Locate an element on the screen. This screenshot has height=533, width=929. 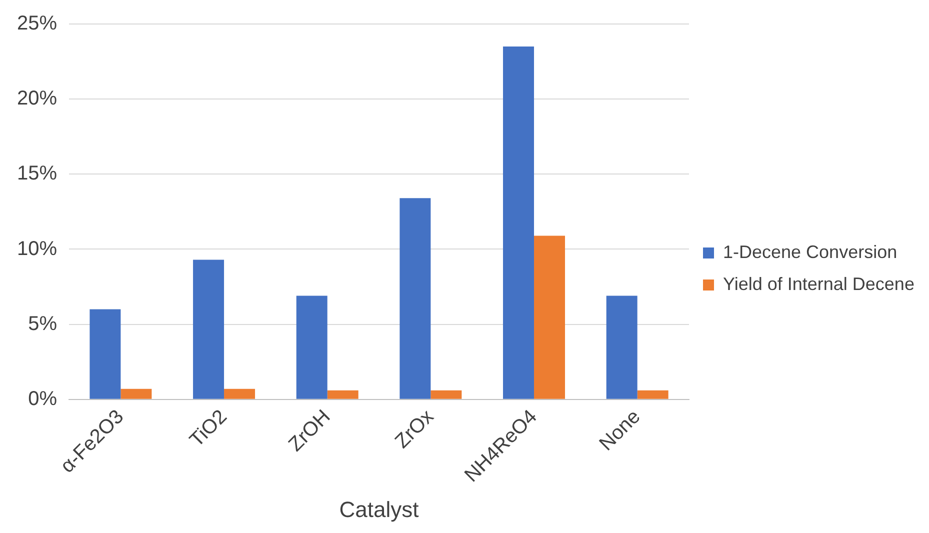
x-axis-title: Catalyst is located at coordinates (379, 509).